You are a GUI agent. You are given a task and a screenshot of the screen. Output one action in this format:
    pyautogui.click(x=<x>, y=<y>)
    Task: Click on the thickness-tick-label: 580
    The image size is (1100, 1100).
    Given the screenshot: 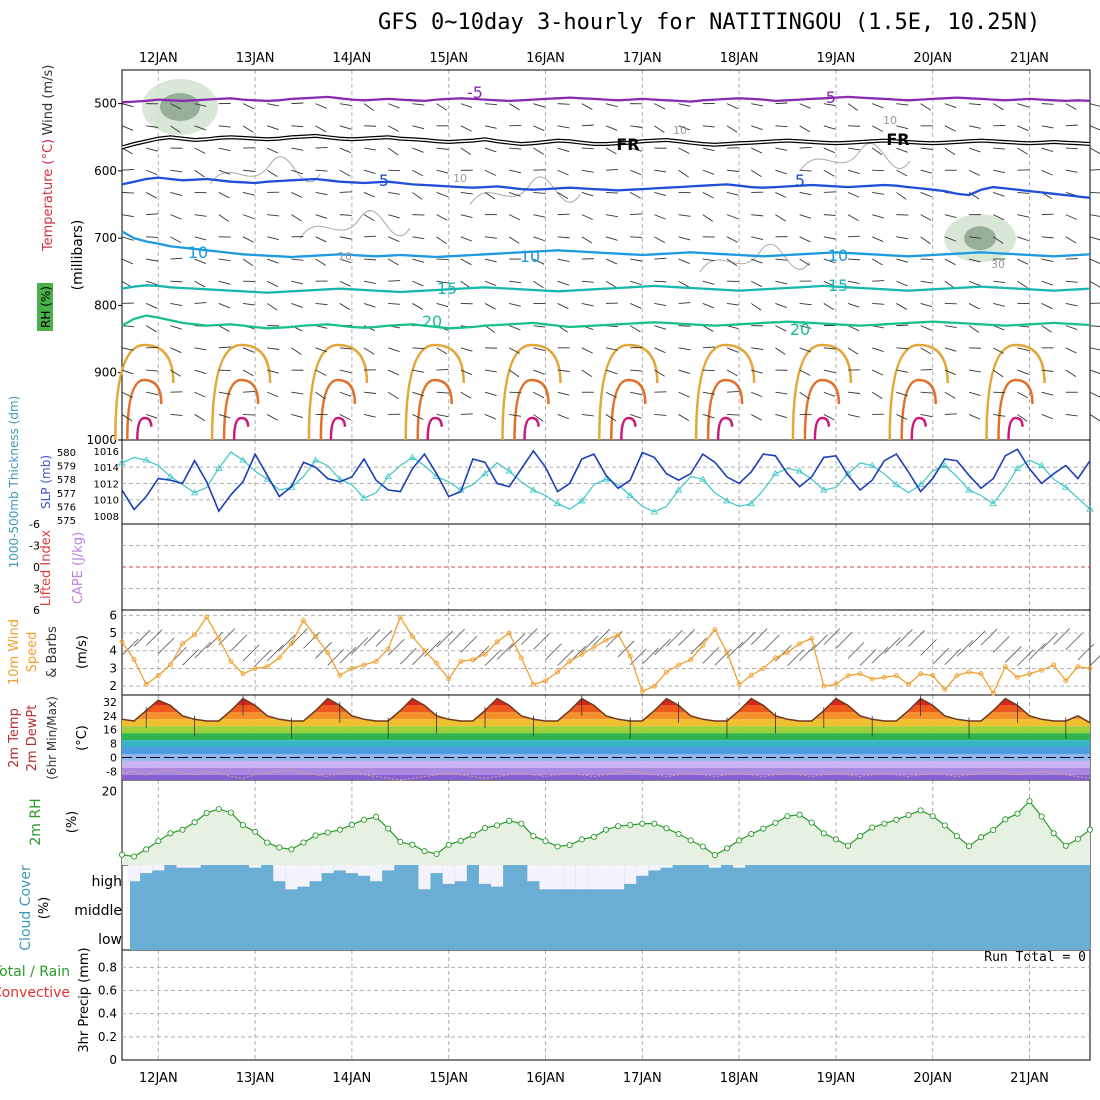 What is the action you would take?
    pyautogui.click(x=66, y=453)
    